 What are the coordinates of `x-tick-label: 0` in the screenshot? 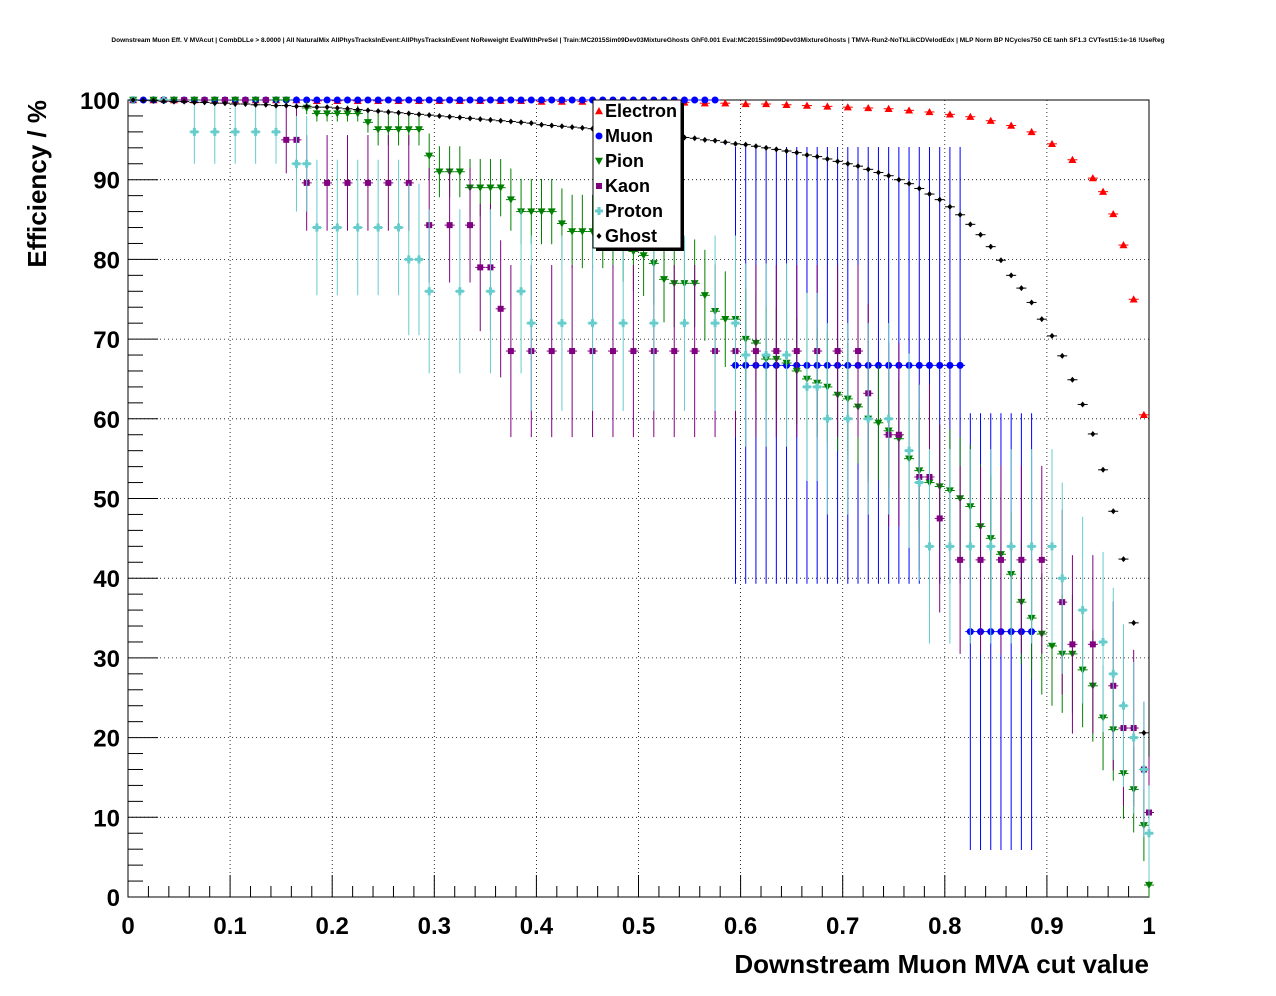 It's located at (127, 926).